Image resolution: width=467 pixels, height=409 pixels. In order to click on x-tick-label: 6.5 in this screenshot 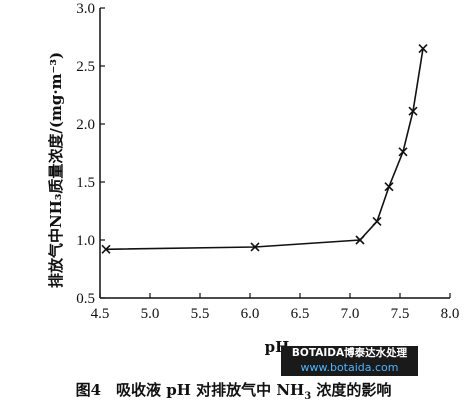, I will do `click(300, 314)`.